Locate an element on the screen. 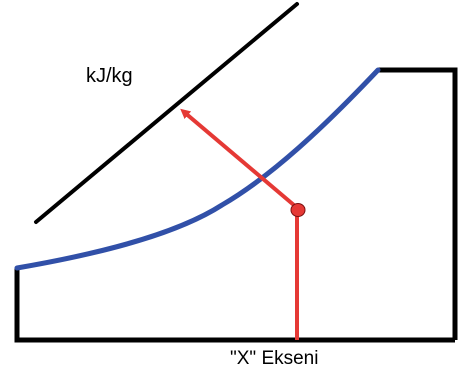 The width and height of the screenshot is (469, 377). scale-label: kJ/kg is located at coordinates (109, 76).